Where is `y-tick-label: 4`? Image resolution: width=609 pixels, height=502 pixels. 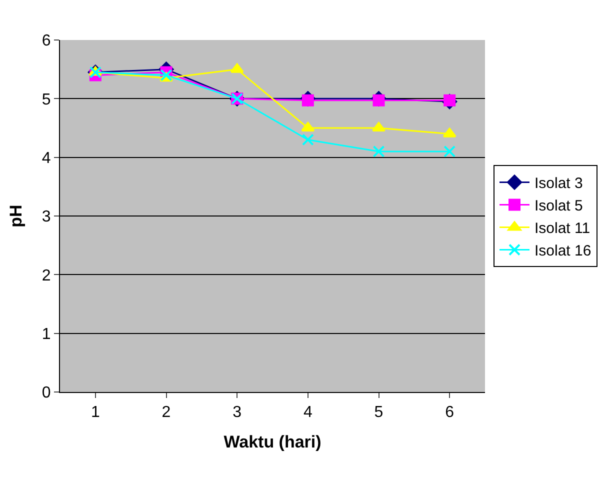
y-tick-label: 4 is located at coordinates (46, 158).